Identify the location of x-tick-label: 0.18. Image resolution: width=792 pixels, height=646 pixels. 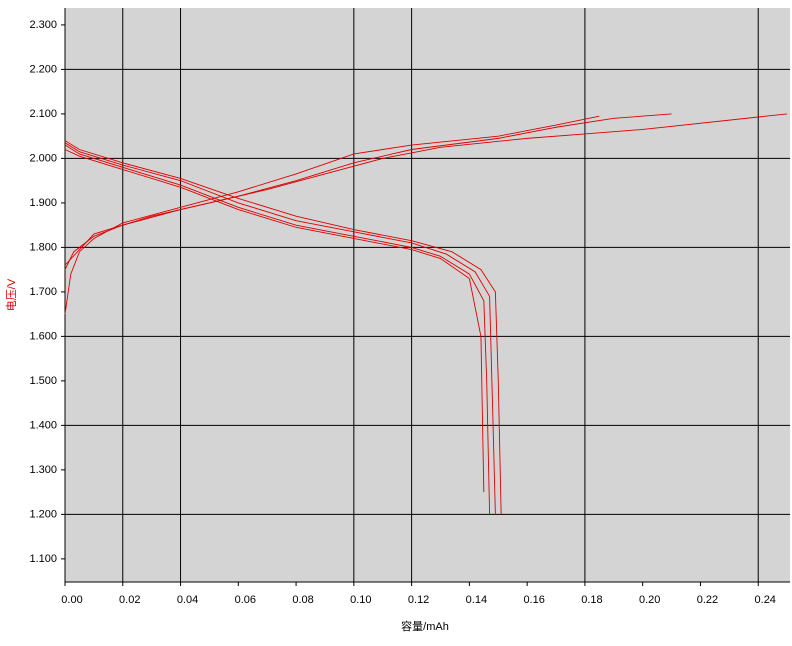
(591, 600).